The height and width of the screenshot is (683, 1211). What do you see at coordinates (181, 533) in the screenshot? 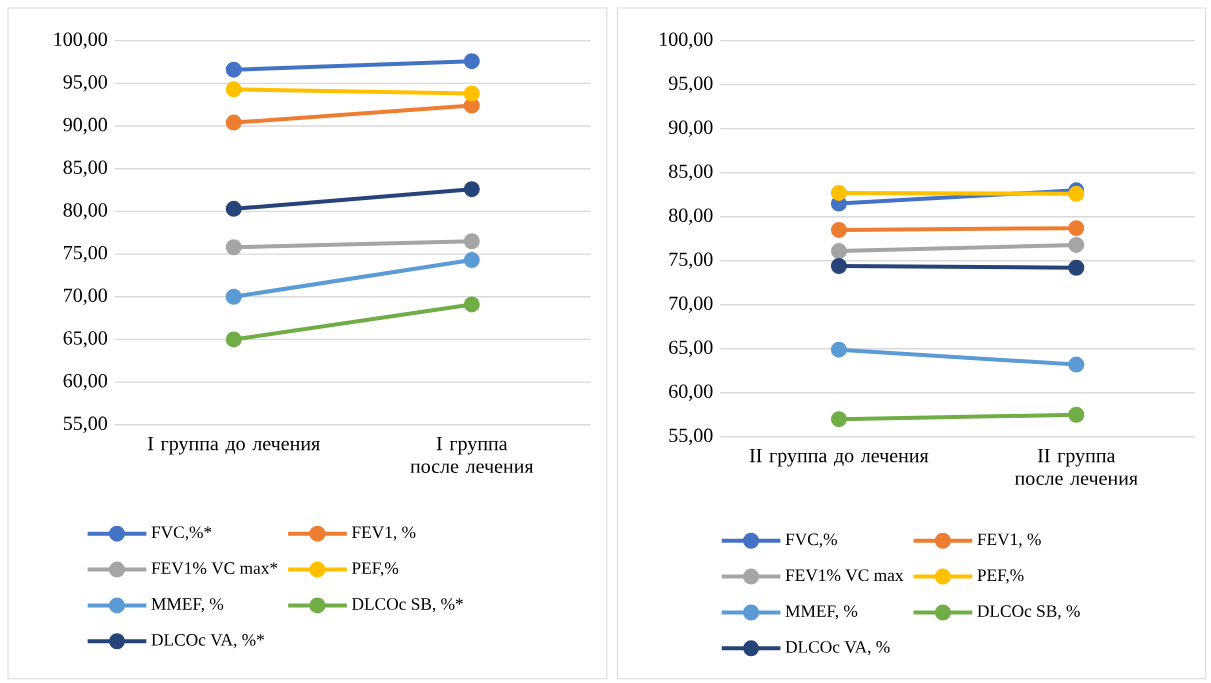
I see `legend-label: FVC,%*` at bounding box center [181, 533].